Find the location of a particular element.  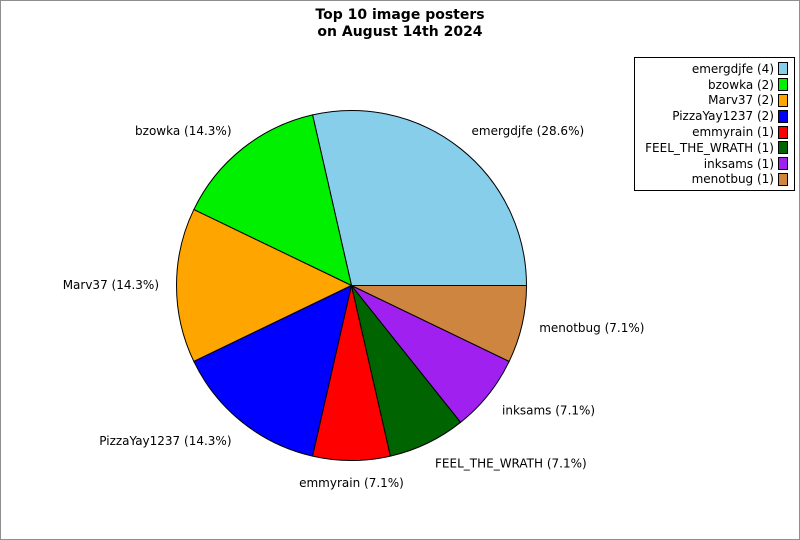

legend-label: emergdjfe (4) is located at coordinates (732, 68).